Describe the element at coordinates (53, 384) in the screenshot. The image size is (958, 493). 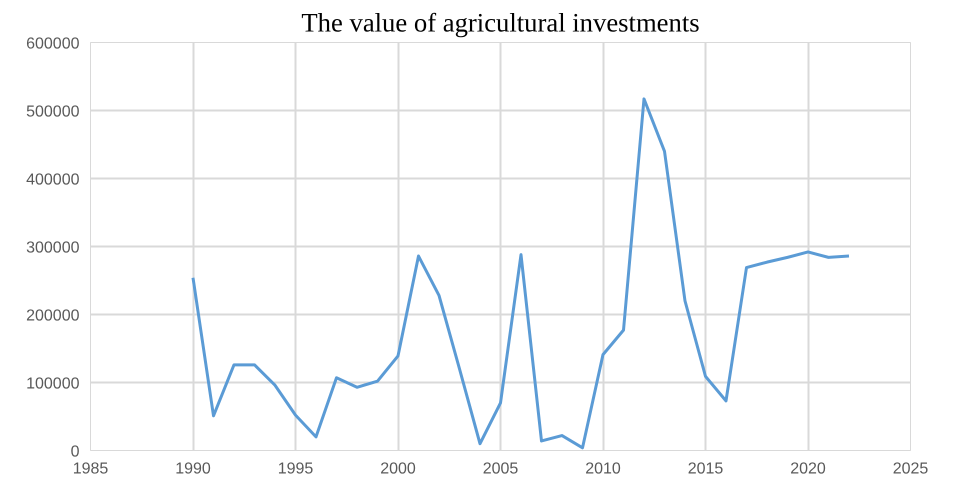
I see `y-tick-label: 100000` at that location.